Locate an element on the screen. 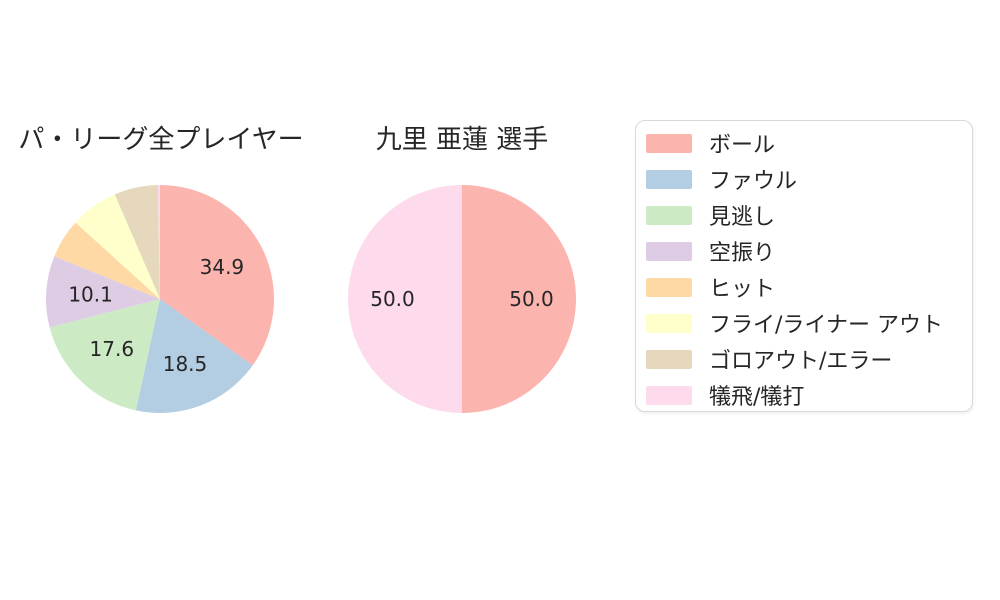 The height and width of the screenshot is (600, 1000). pie-value-label: 17.6 is located at coordinates (112, 349).